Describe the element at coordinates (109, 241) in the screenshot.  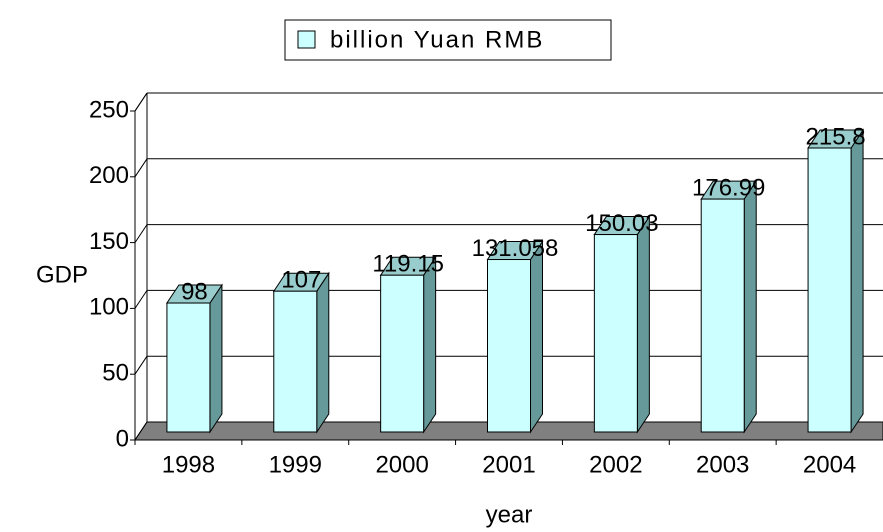
I see `y-tick-label: 150` at that location.